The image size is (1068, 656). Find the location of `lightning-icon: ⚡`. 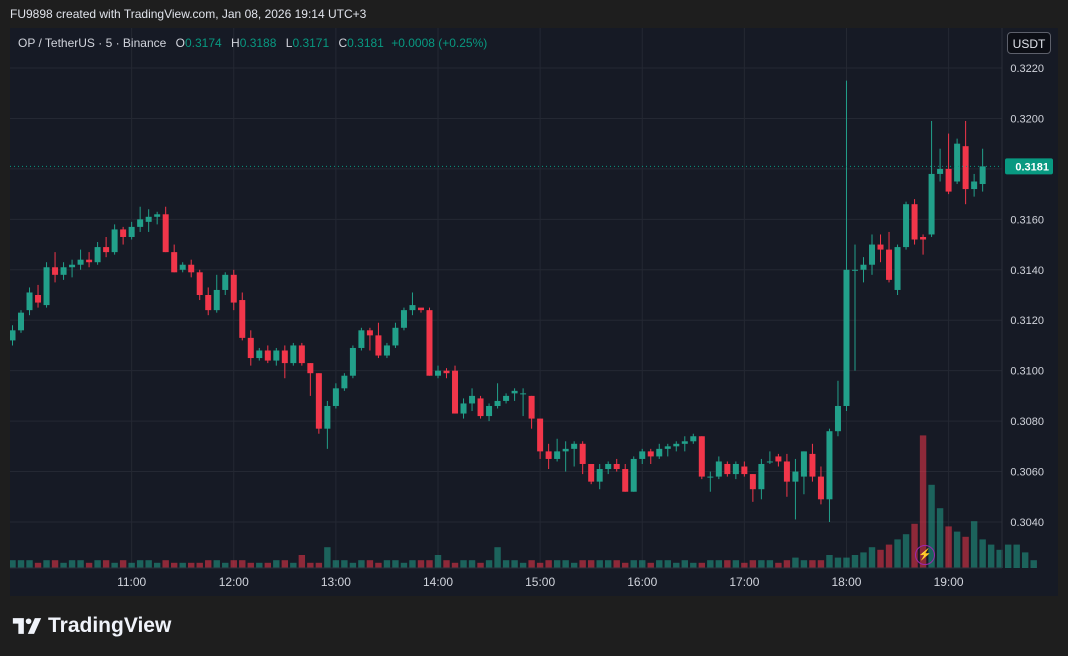

lightning-icon: ⚡ is located at coordinates (925, 555).